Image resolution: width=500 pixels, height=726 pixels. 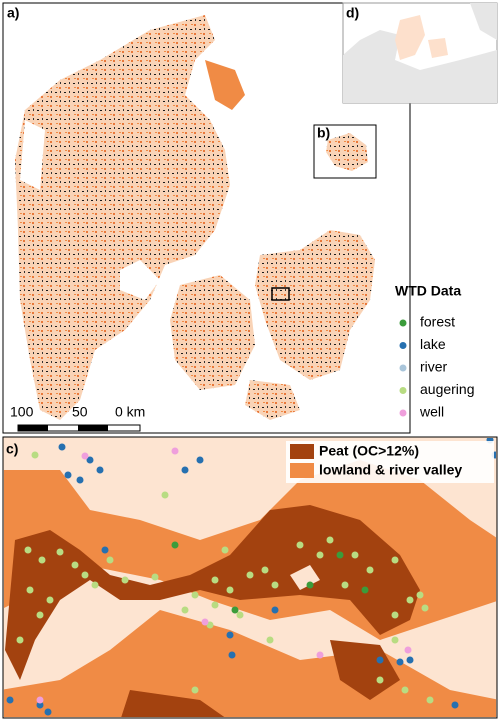 What do you see at coordinates (428, 291) in the screenshot?
I see `legend-title: WTD Data` at bounding box center [428, 291].